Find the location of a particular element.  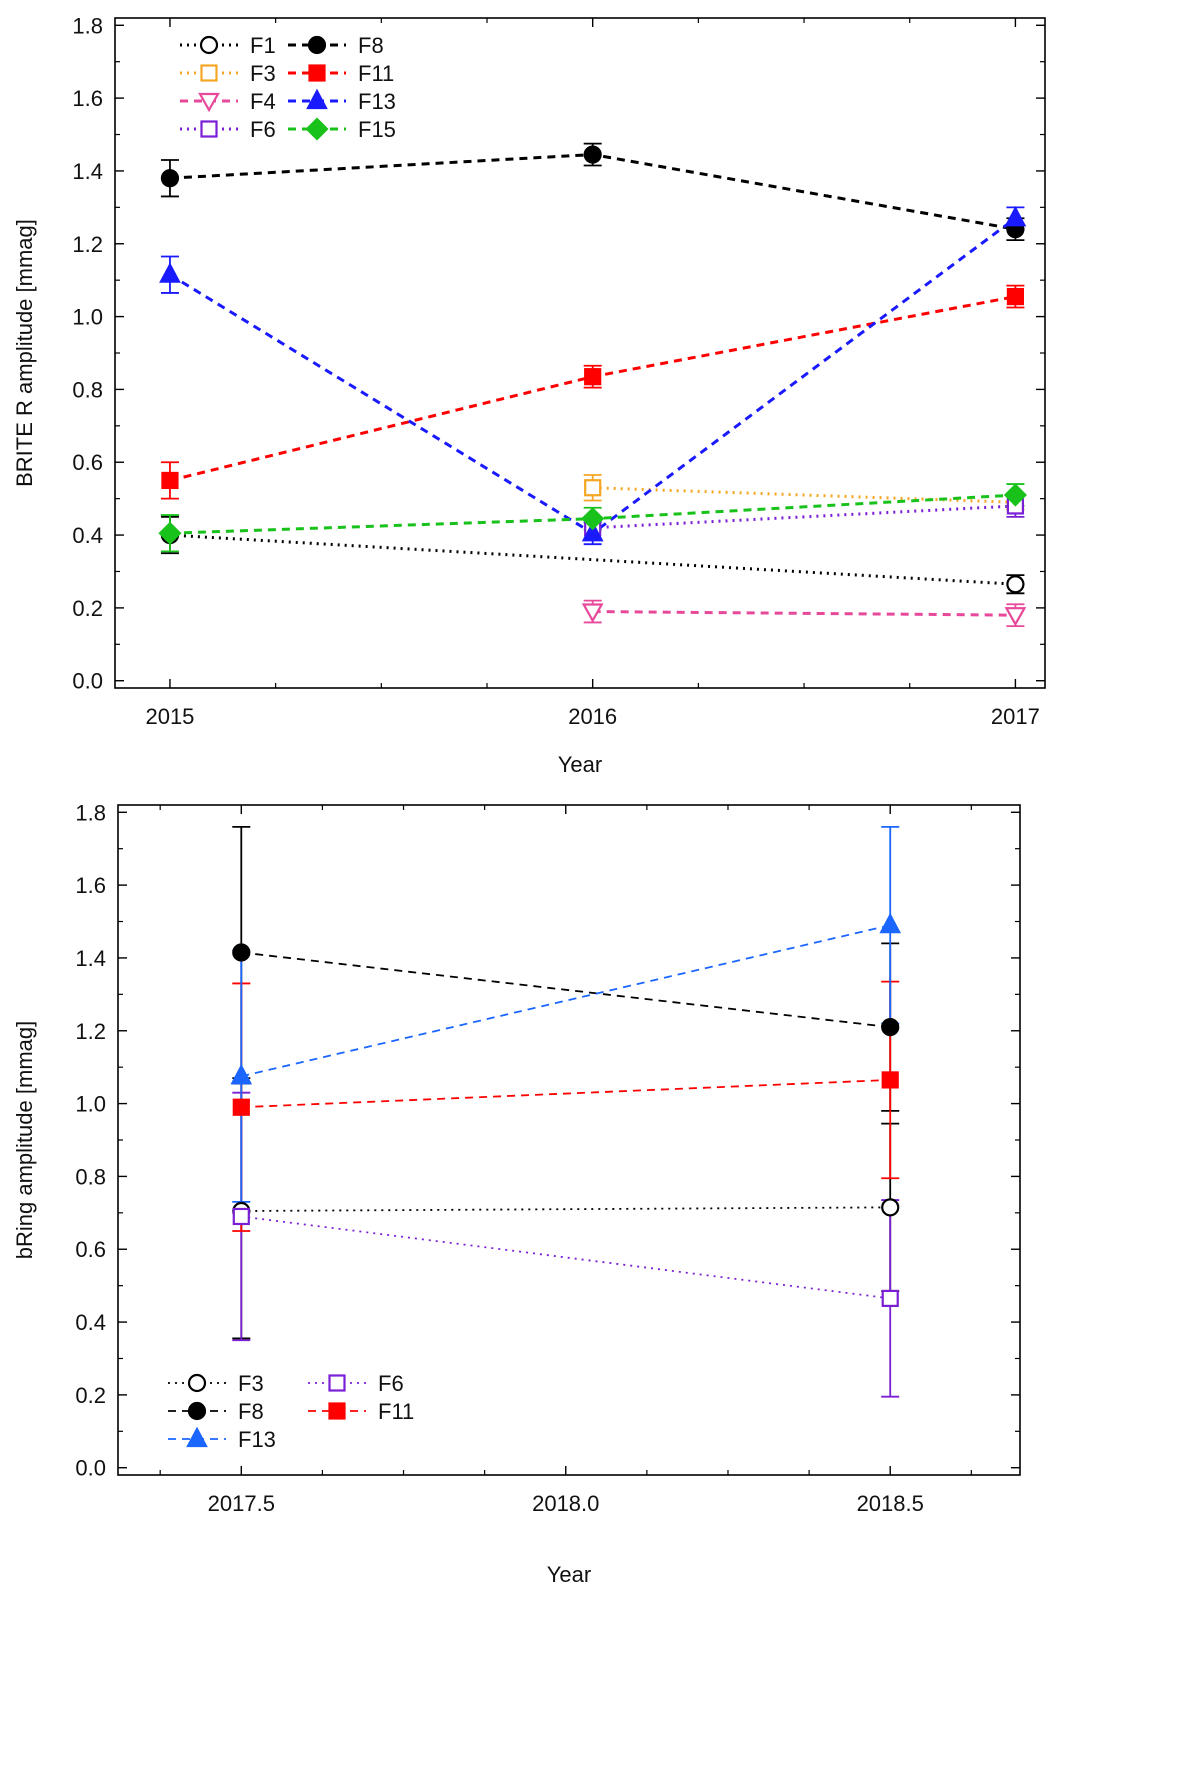

series-line-F4 is located at coordinates (804, 613).